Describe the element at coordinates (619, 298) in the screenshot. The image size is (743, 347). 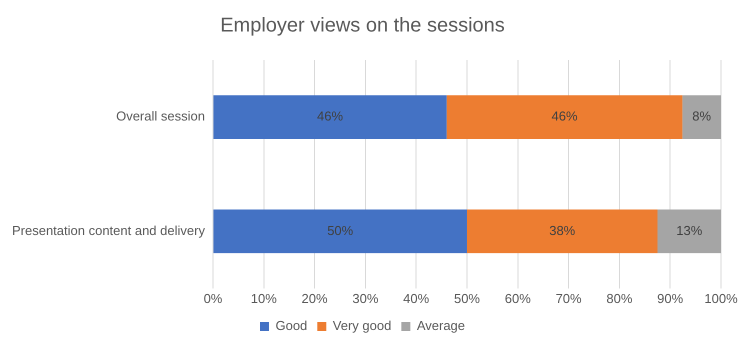
I see `x-tick-label: 80%` at that location.